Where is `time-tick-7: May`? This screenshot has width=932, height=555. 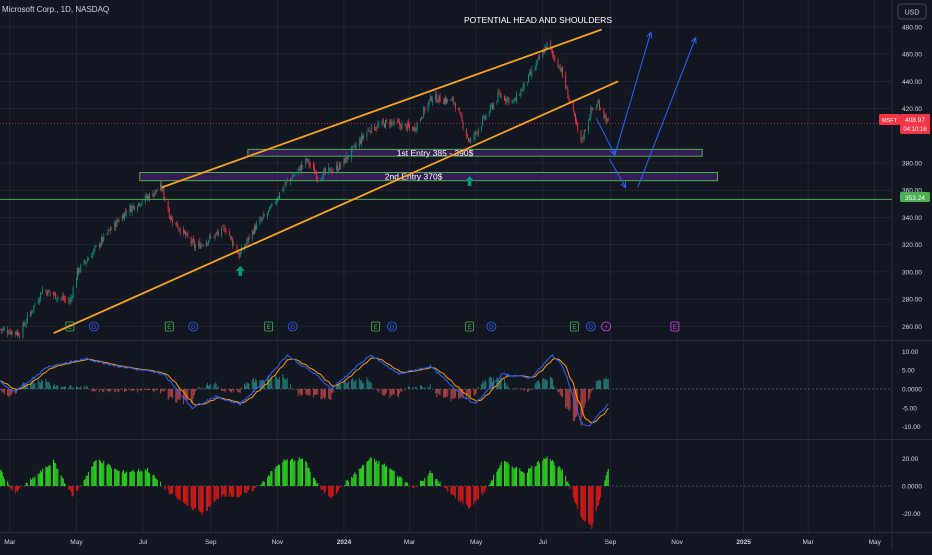
time-tick-7: May is located at coordinates (476, 542).